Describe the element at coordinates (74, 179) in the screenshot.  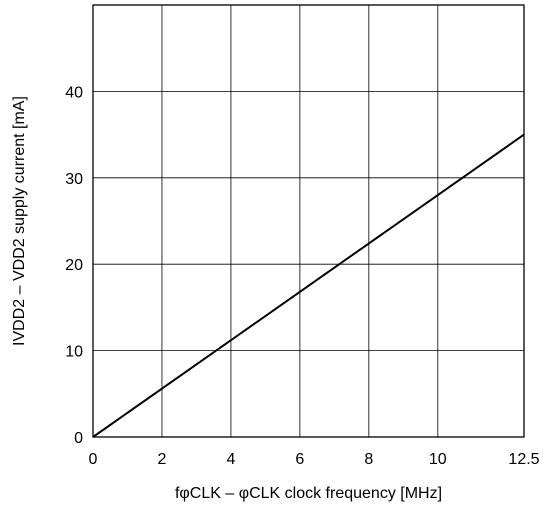
I see `y-tick-label: 30` at that location.